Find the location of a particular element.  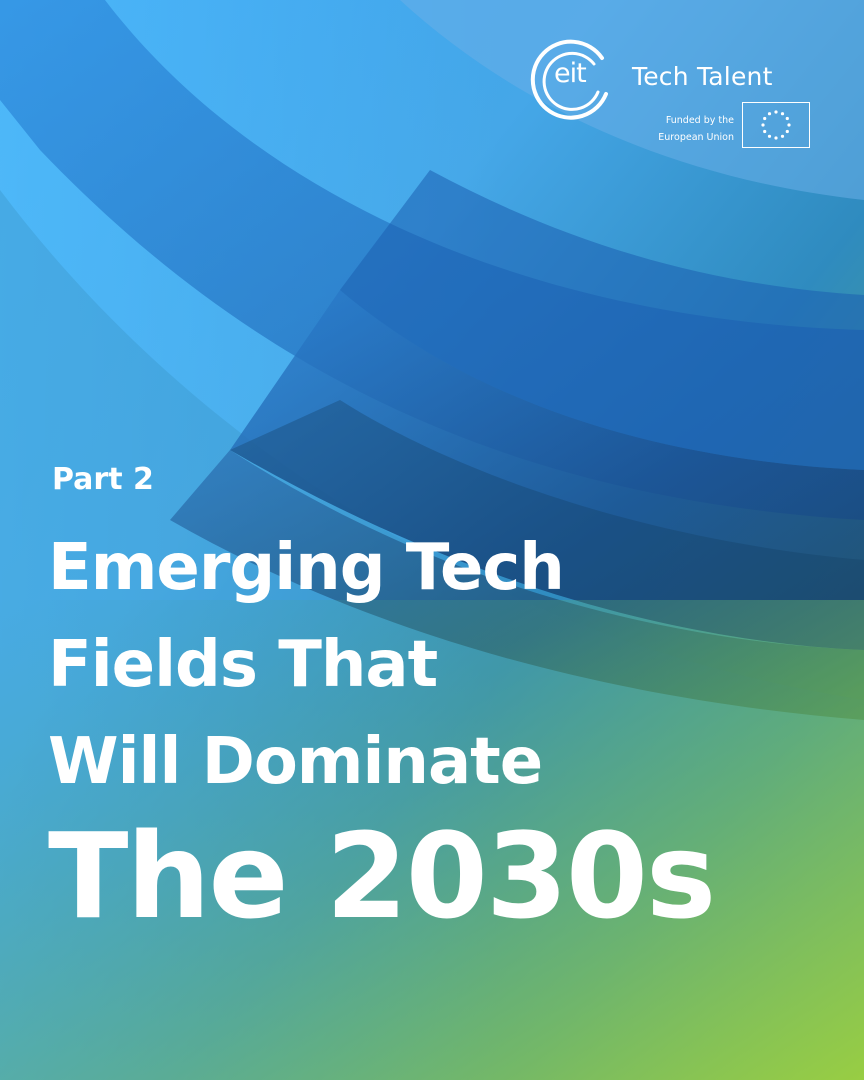

eit-logo: eit is located at coordinates (574, 79).